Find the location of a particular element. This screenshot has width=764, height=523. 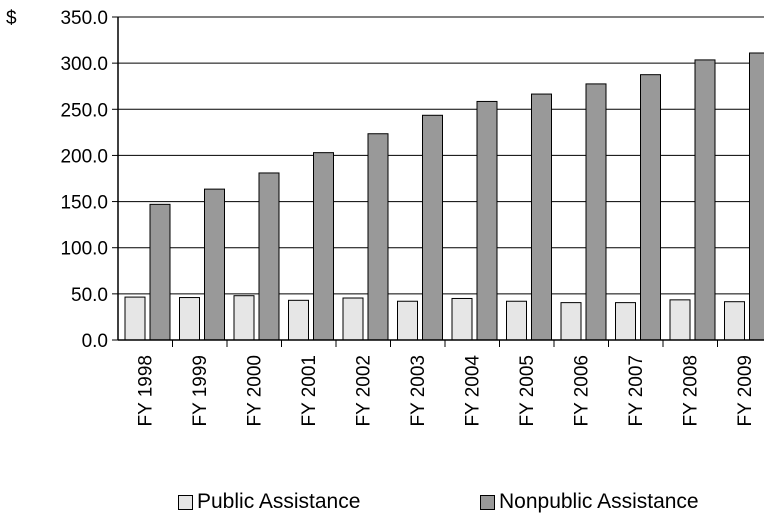

bar-nonpublic-fy-2009 is located at coordinates (756, 196).